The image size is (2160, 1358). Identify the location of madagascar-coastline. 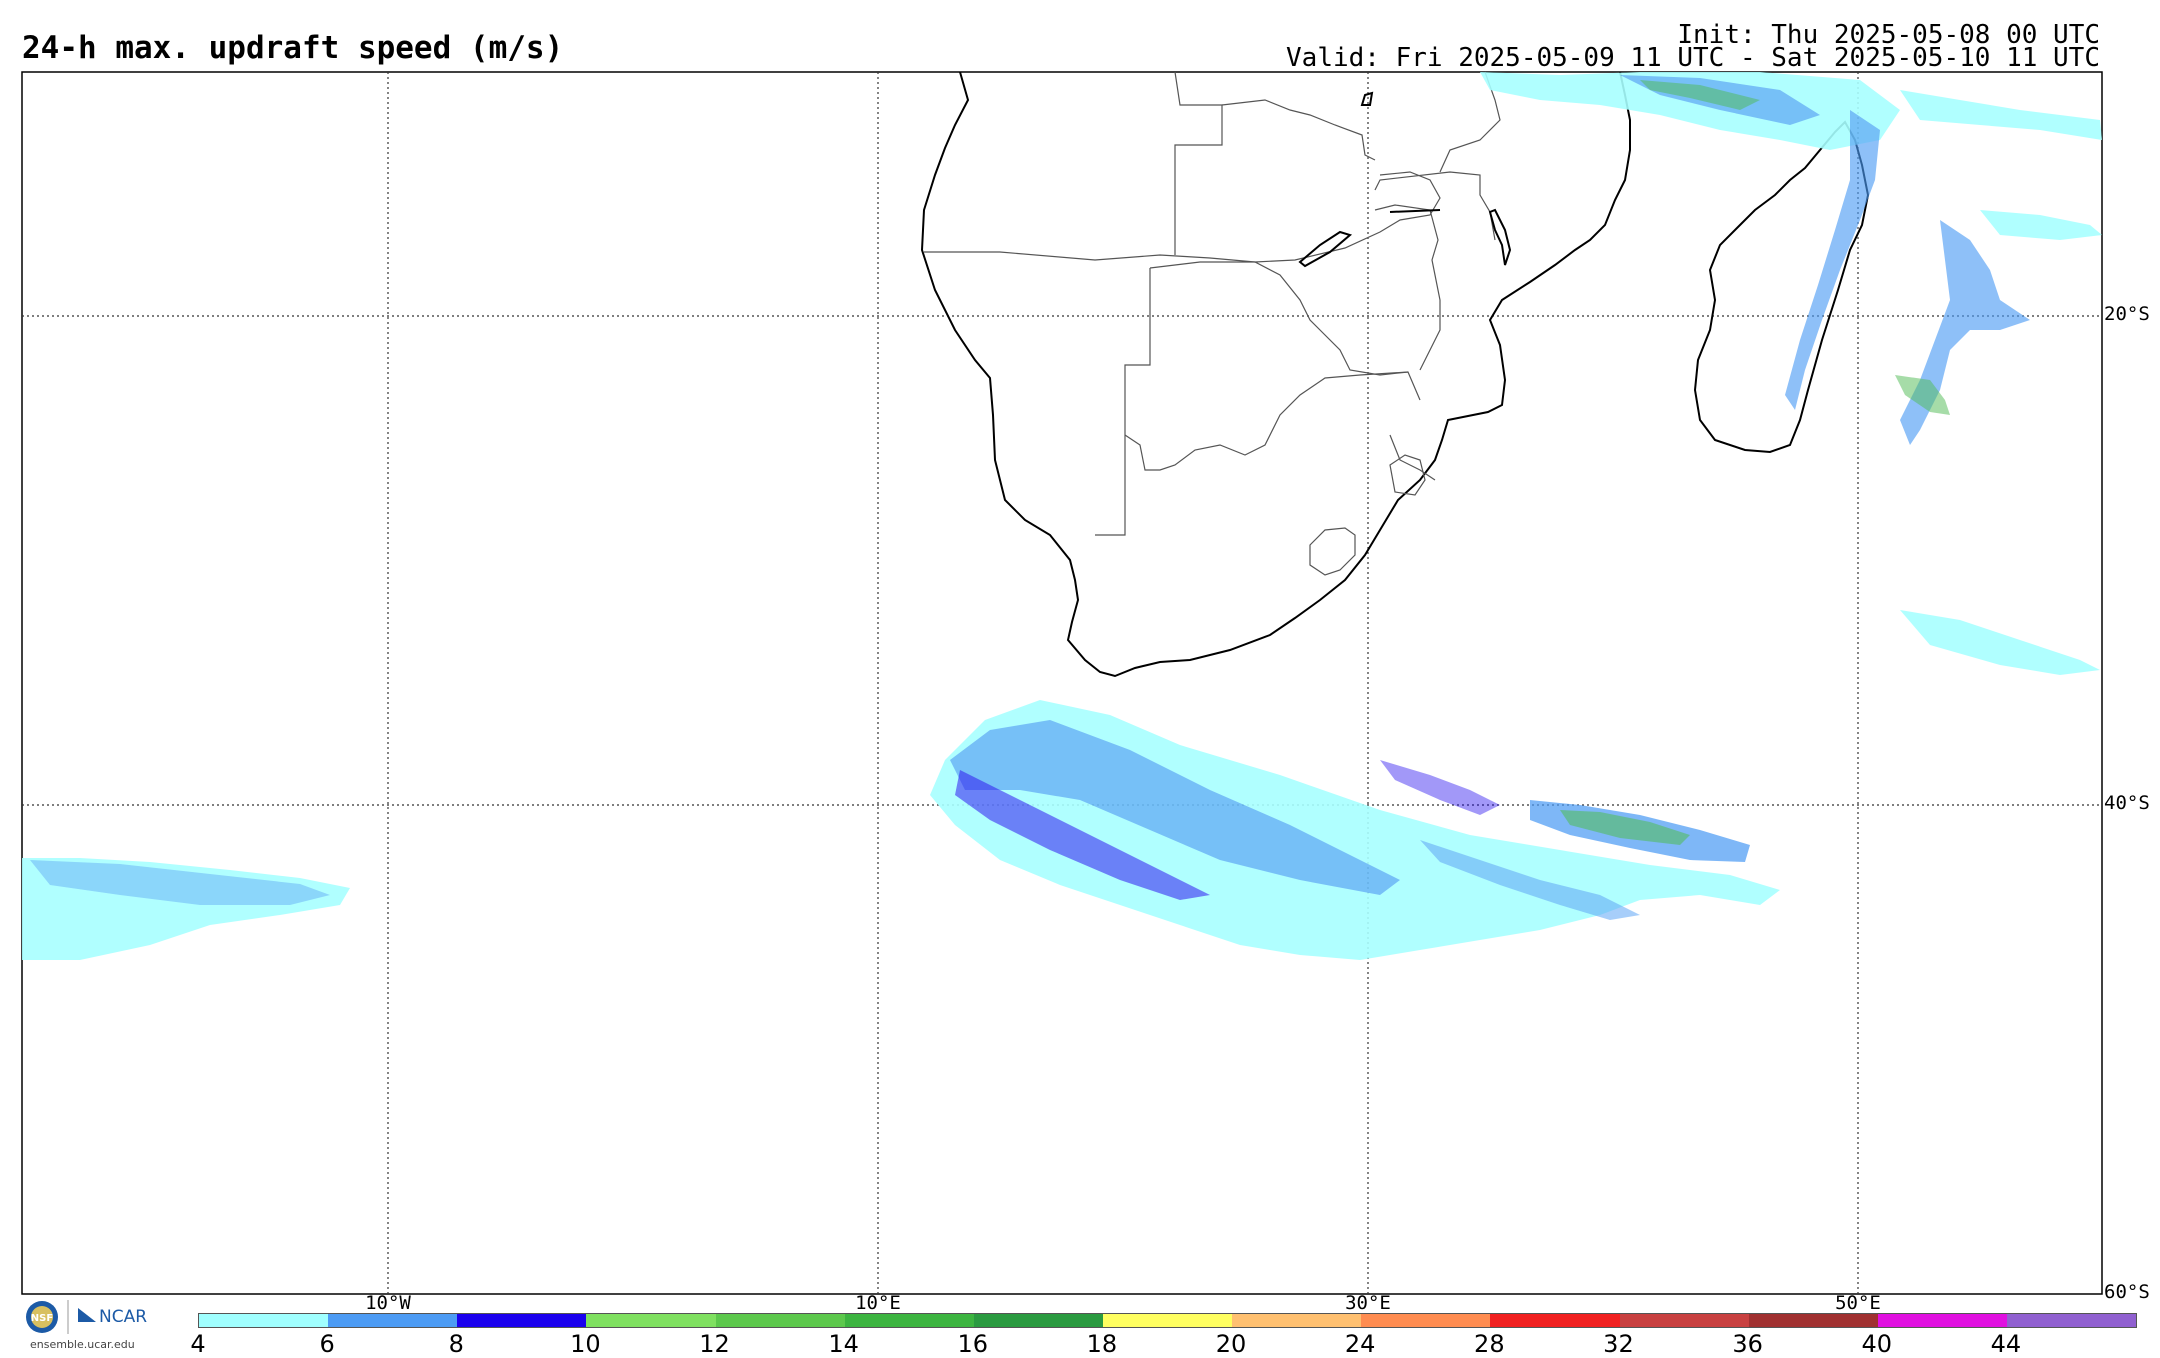
(1781, 287).